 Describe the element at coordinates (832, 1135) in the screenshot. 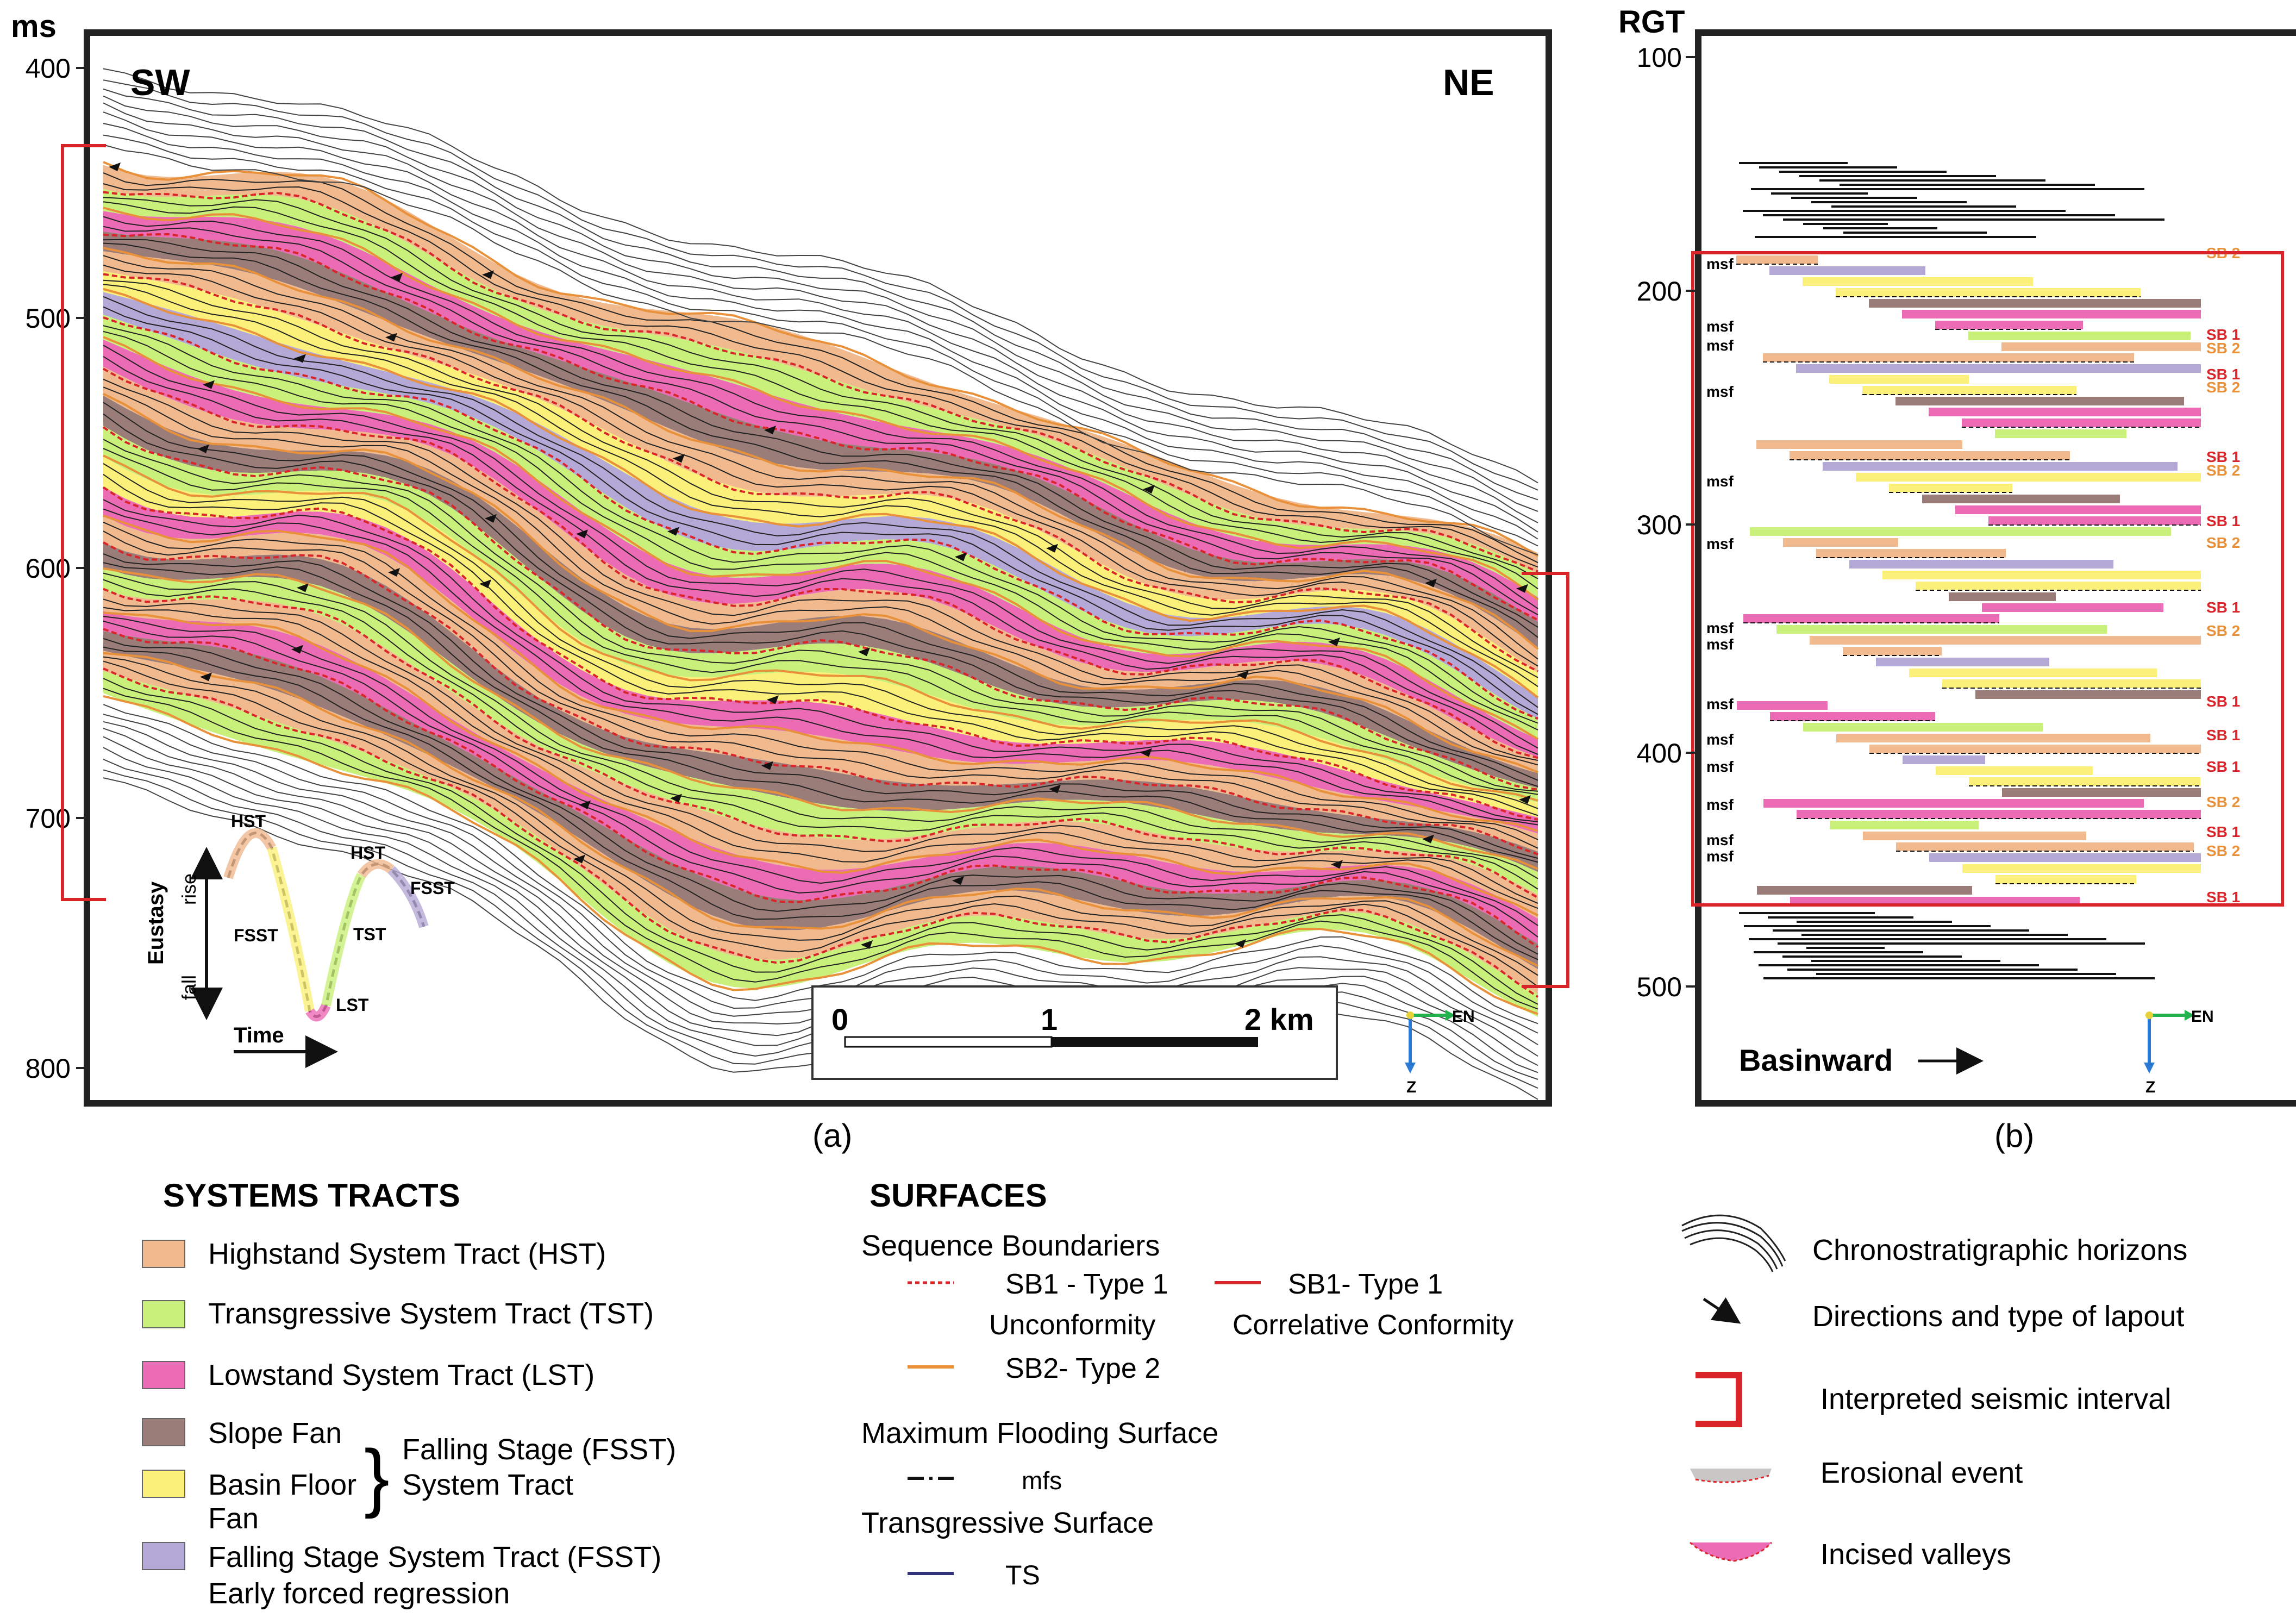

I see `caption-a: (a)` at that location.